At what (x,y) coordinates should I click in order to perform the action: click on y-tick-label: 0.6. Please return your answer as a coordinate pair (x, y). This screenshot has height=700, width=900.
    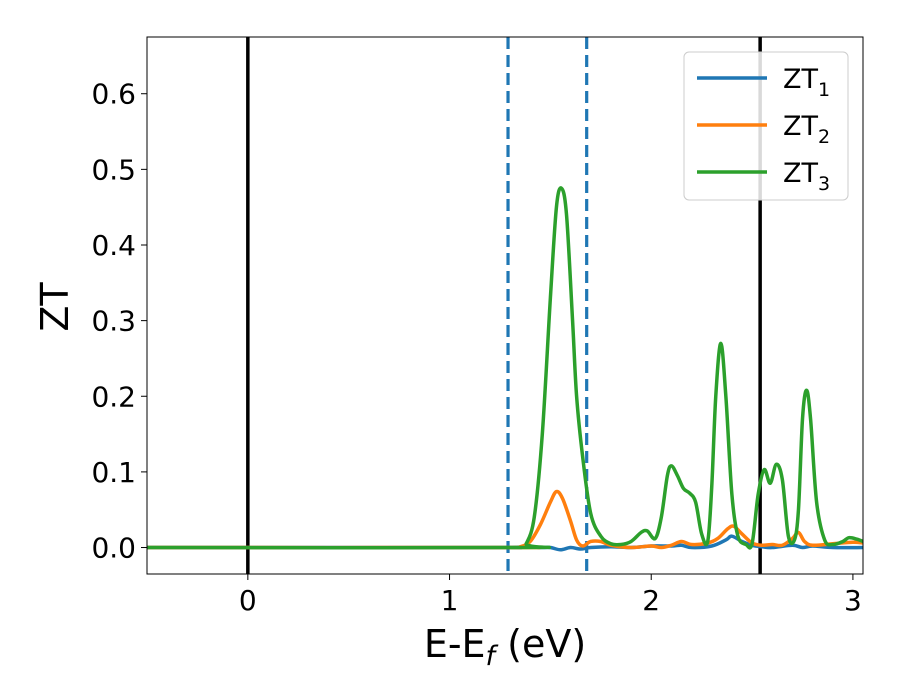
    Looking at the image, I should click on (113, 94).